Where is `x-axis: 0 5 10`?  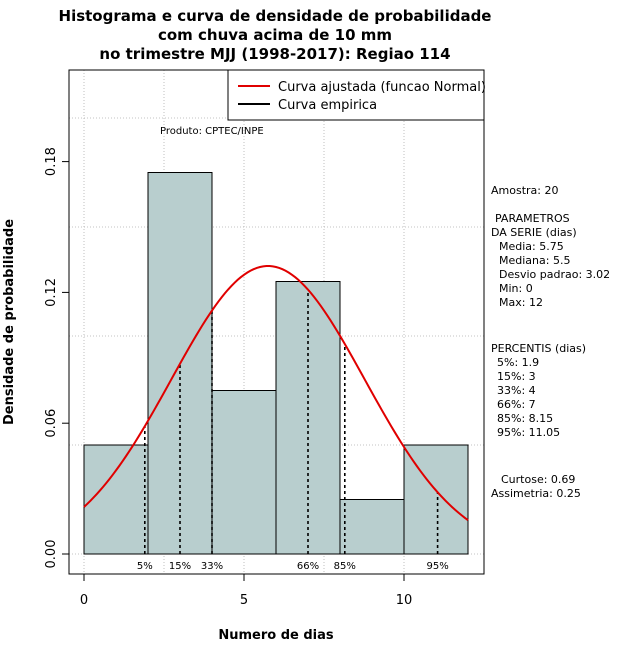
x-axis: 0 5 10 is located at coordinates (246, 590).